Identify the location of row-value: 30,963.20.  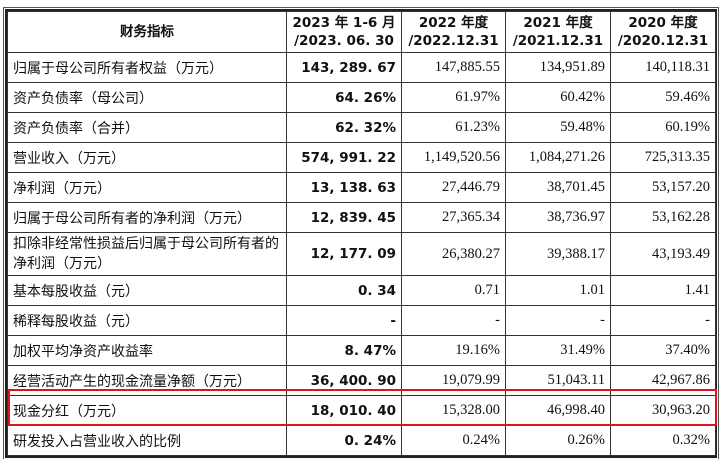
(663, 410).